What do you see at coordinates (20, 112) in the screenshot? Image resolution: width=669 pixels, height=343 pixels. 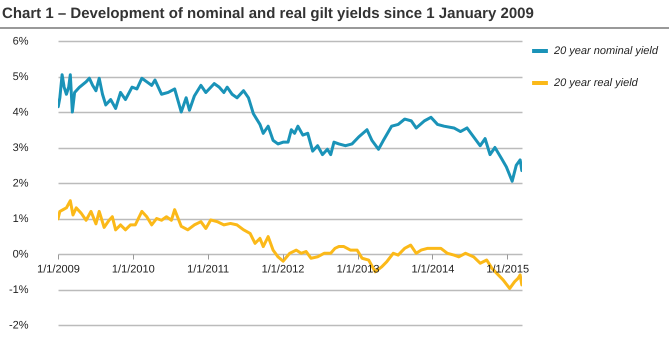 I see `y-tick-label: 4%` at bounding box center [20, 112].